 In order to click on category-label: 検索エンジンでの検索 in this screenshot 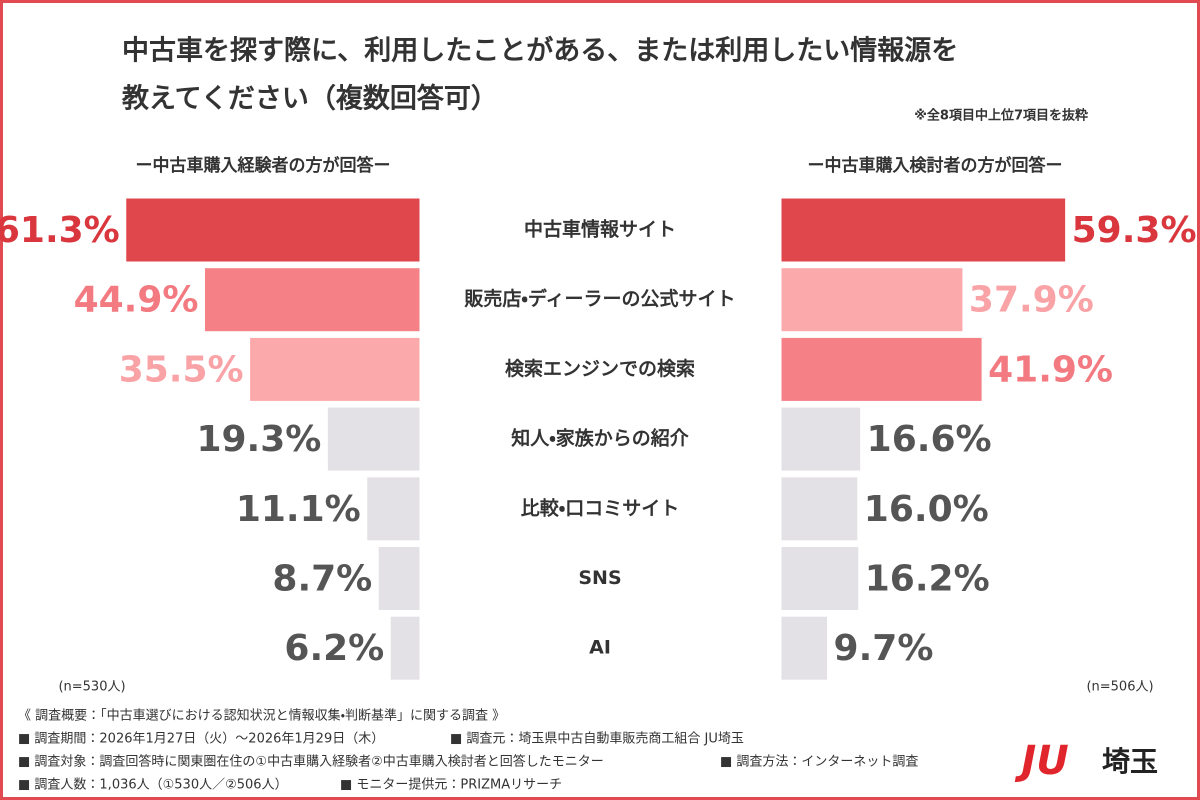, I will do `click(600, 368)`.